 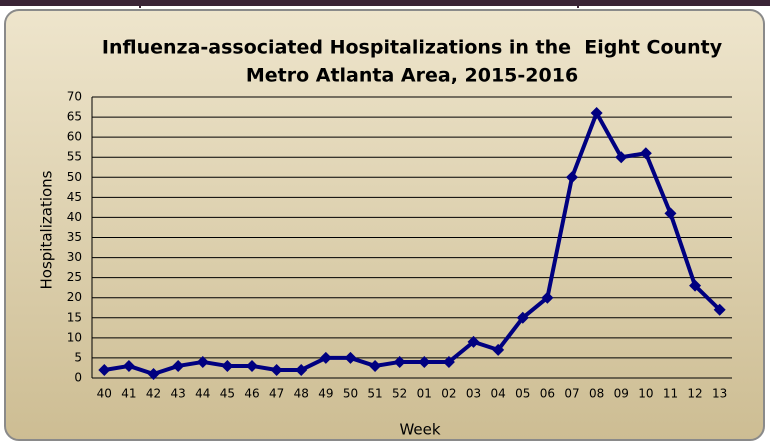 I want to click on y-axis-title: Hospitalizations, so click(x=47, y=229).